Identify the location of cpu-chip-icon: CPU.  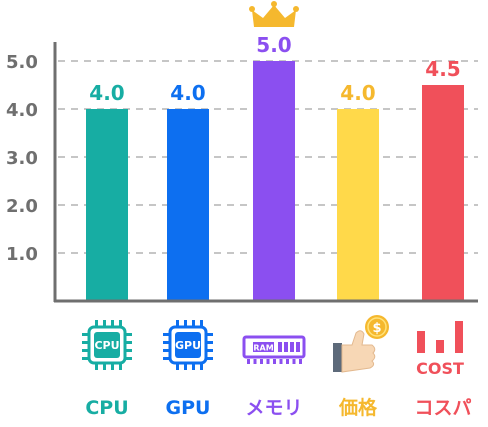
(107, 345).